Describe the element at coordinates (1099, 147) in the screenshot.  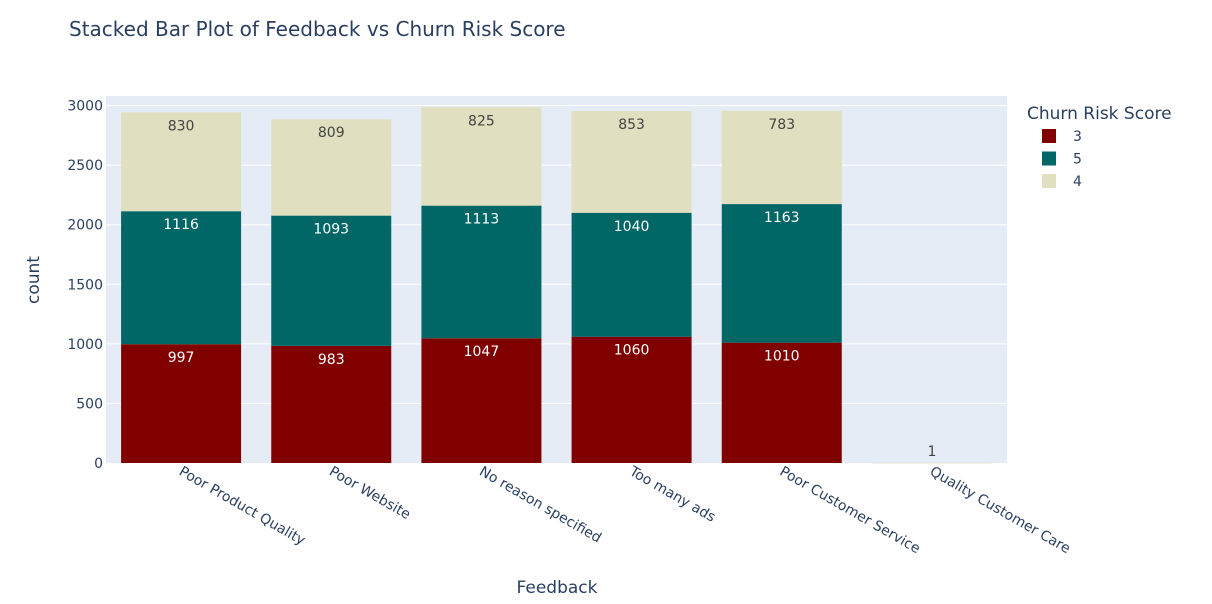
I see `legend: Churn Risk Score 3 5 4` at that location.